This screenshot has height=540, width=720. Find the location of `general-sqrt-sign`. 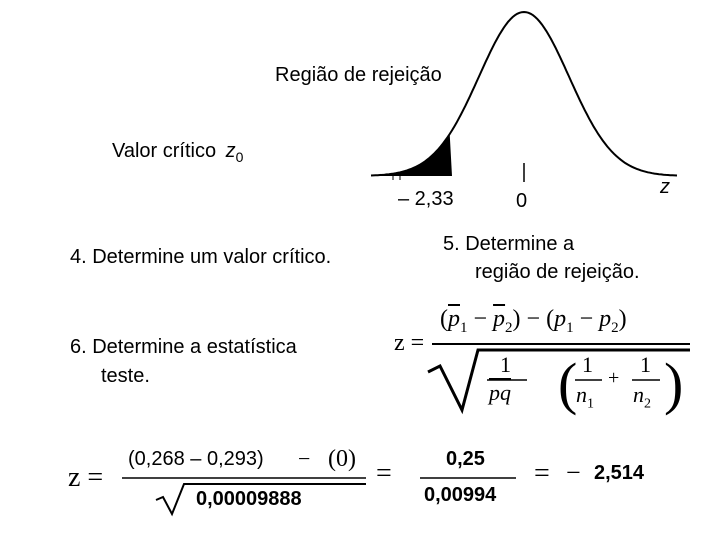

general-sqrt-sign is located at coordinates (558, 381).